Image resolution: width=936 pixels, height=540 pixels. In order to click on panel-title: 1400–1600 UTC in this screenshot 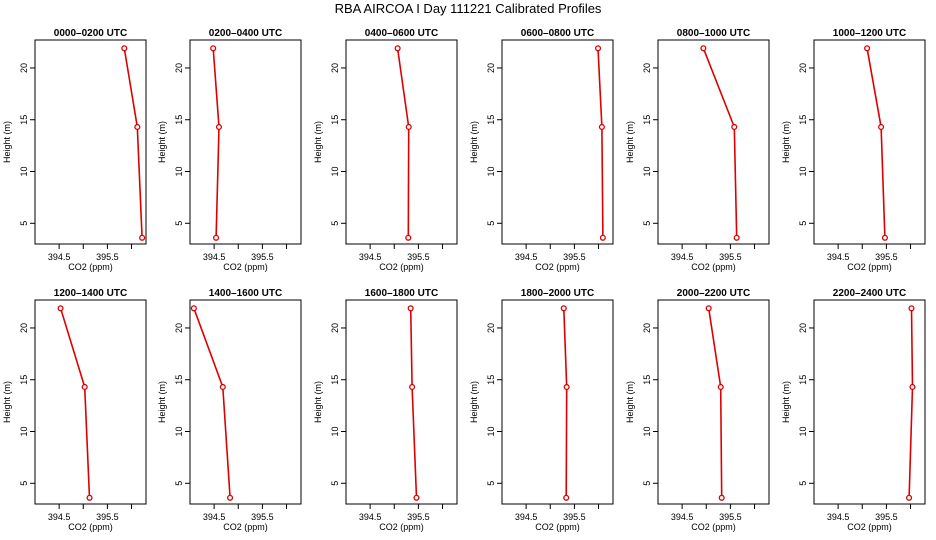, I will do `click(245, 293)`.